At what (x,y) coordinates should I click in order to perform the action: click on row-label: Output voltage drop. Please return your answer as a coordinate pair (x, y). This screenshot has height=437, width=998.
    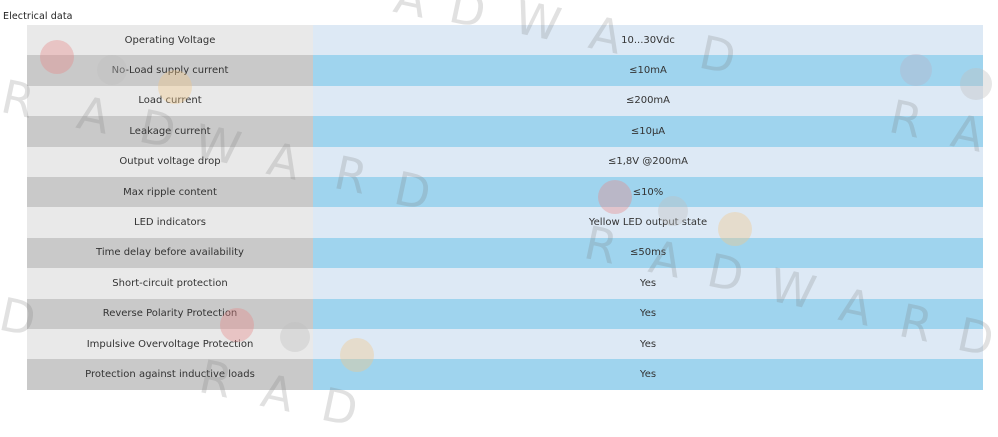
    Looking at the image, I should click on (170, 161).